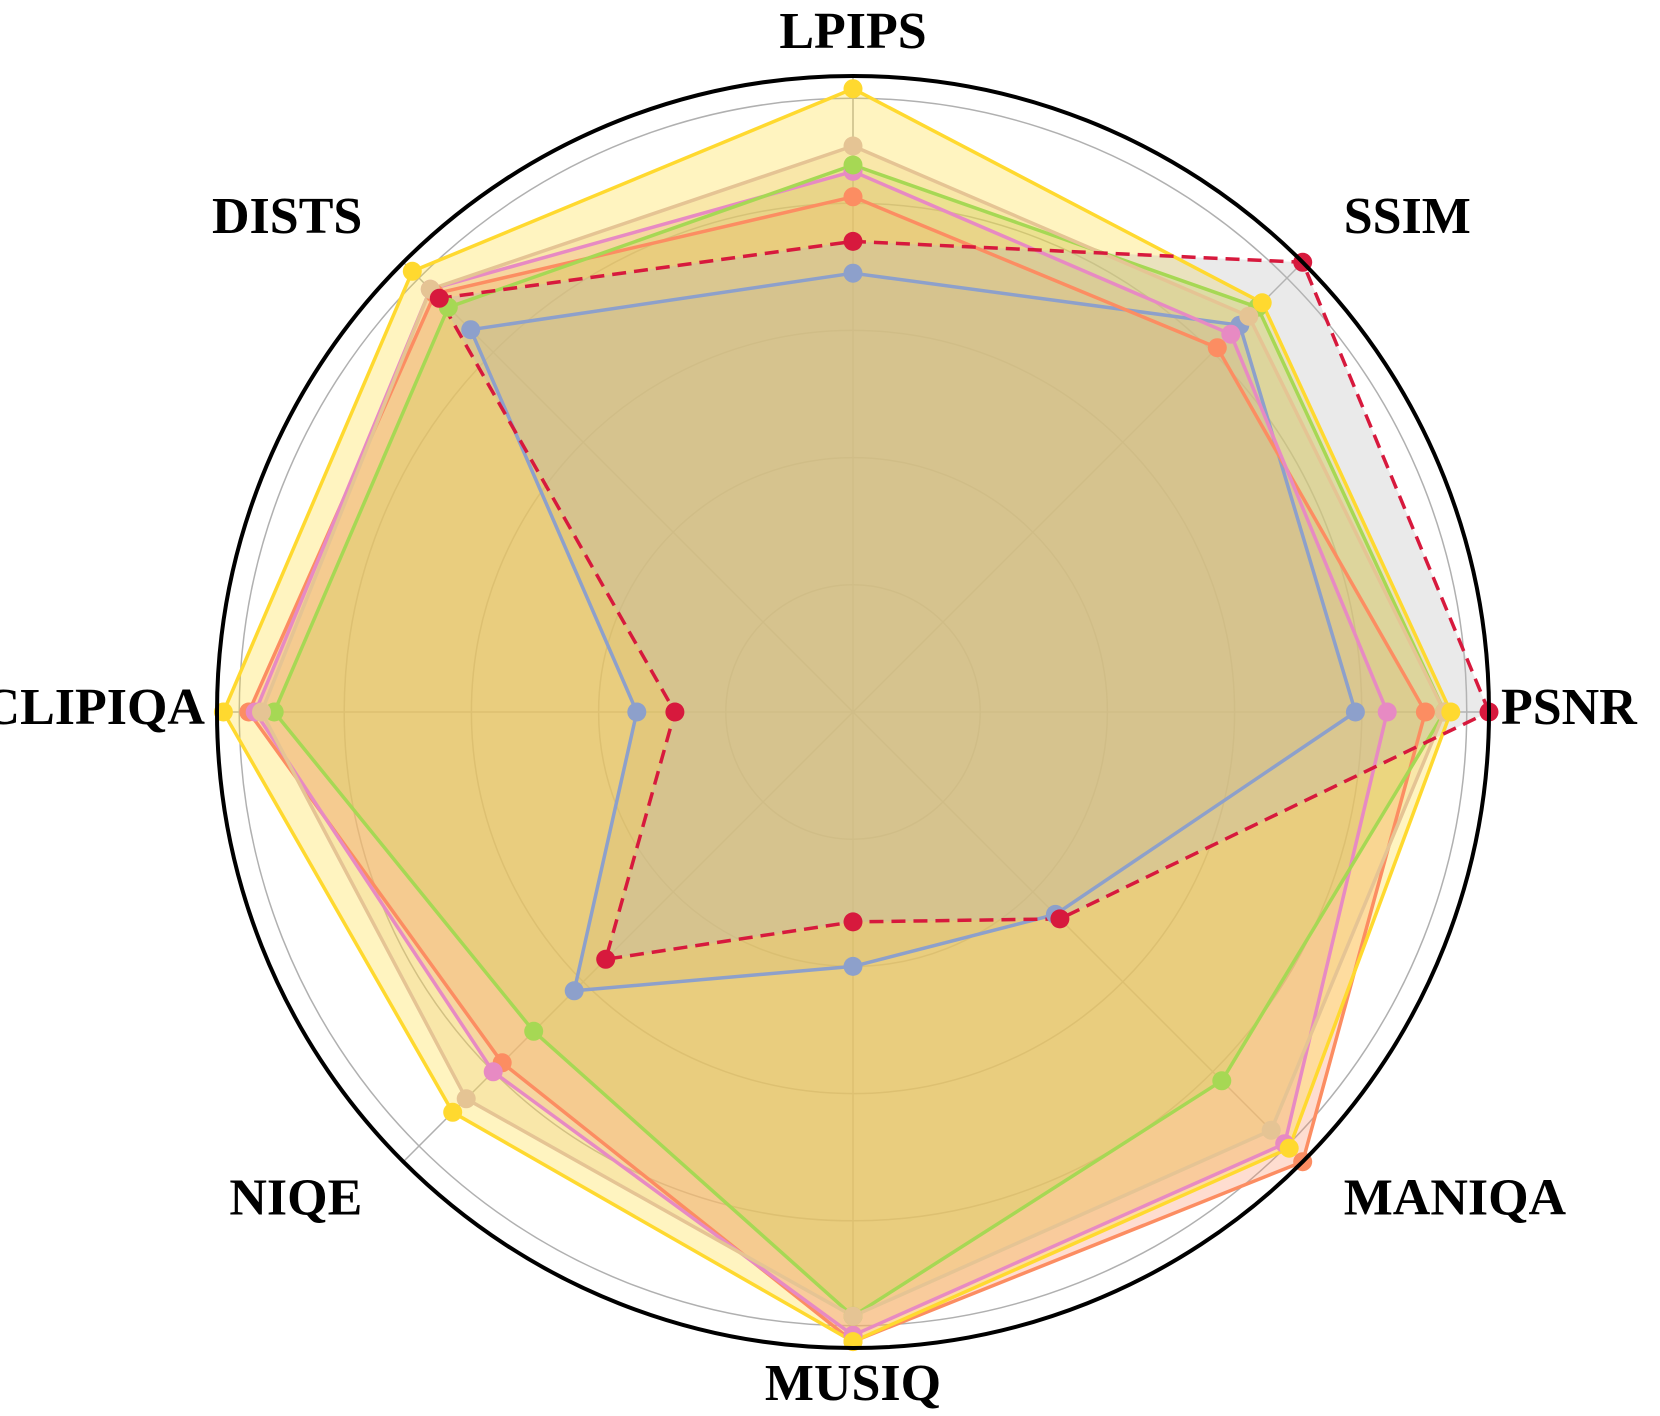  Describe the element at coordinates (853, 89) in the screenshot. I see `series-6-point-lpips` at that location.